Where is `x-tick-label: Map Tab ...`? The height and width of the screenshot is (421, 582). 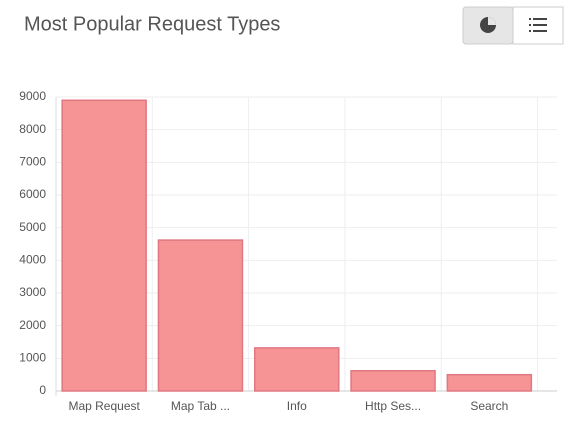
x-tick-label: Map Tab ... is located at coordinates (200, 406).